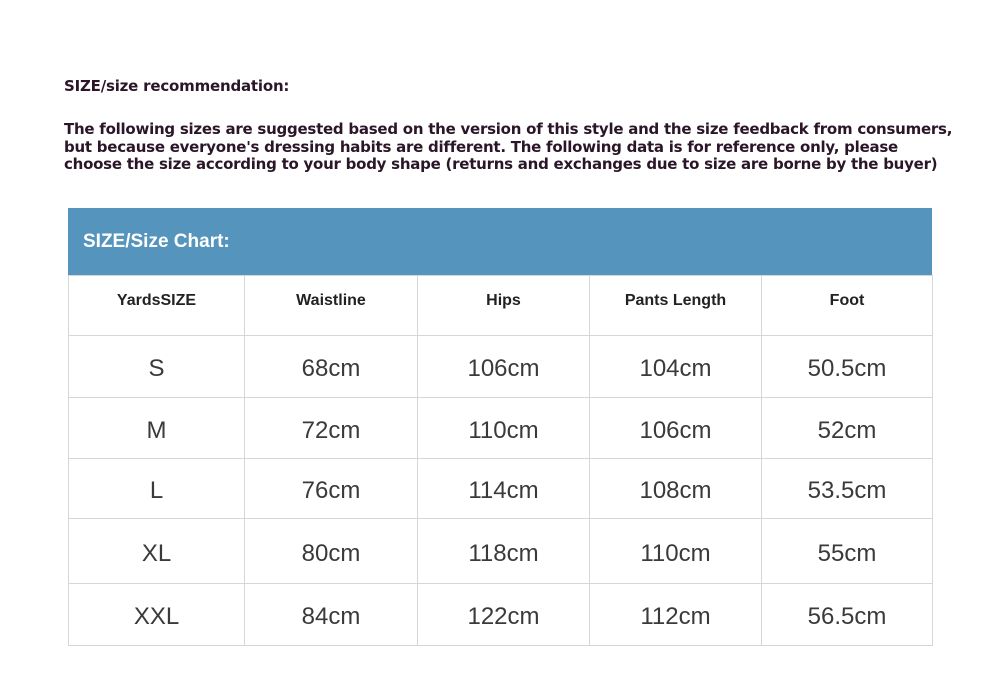 Image resolution: width=1000 pixels, height=674 pixels. Describe the element at coordinates (177, 86) in the screenshot. I see `page-title: SIZE/size recommendation:` at that location.